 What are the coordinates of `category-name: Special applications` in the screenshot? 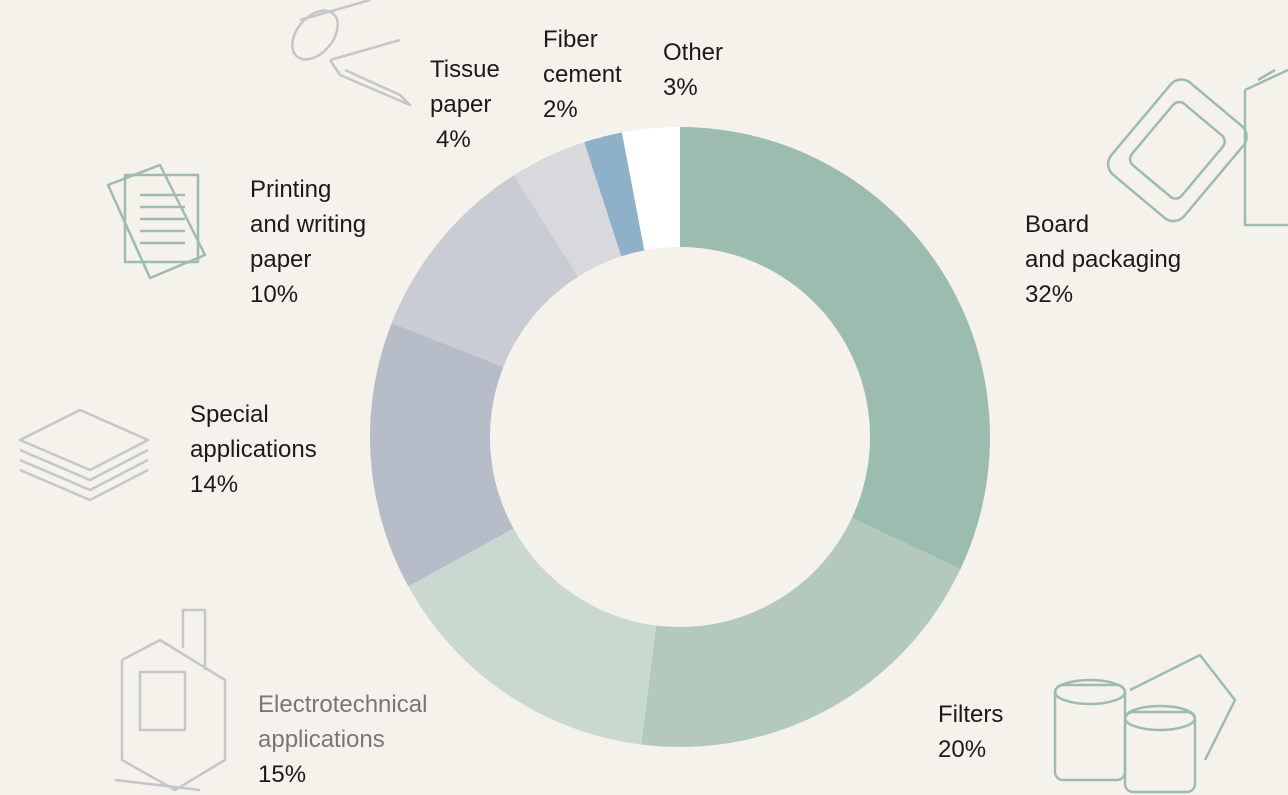 It's located at (253, 432).